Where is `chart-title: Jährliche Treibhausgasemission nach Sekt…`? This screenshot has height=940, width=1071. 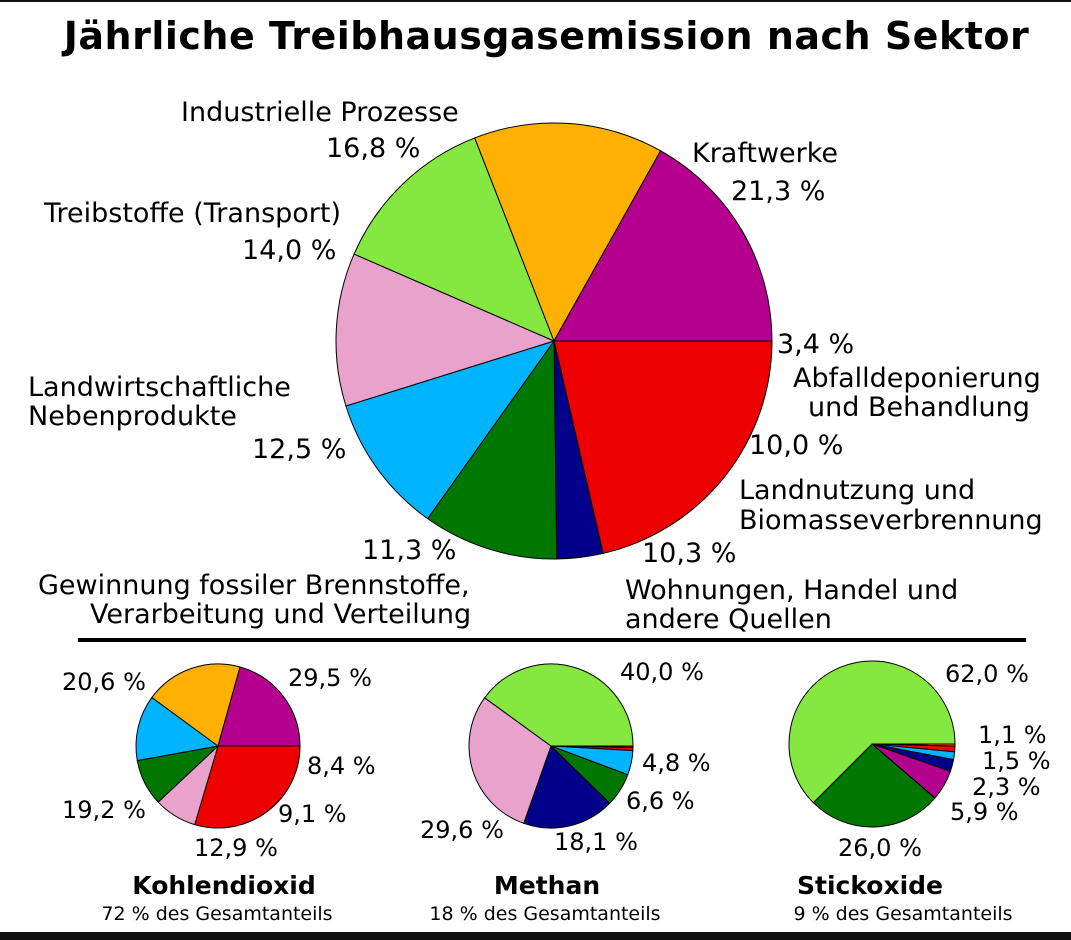 chart-title: Jährliche Treibhausgasemission nach Sekt… is located at coordinates (546, 36).